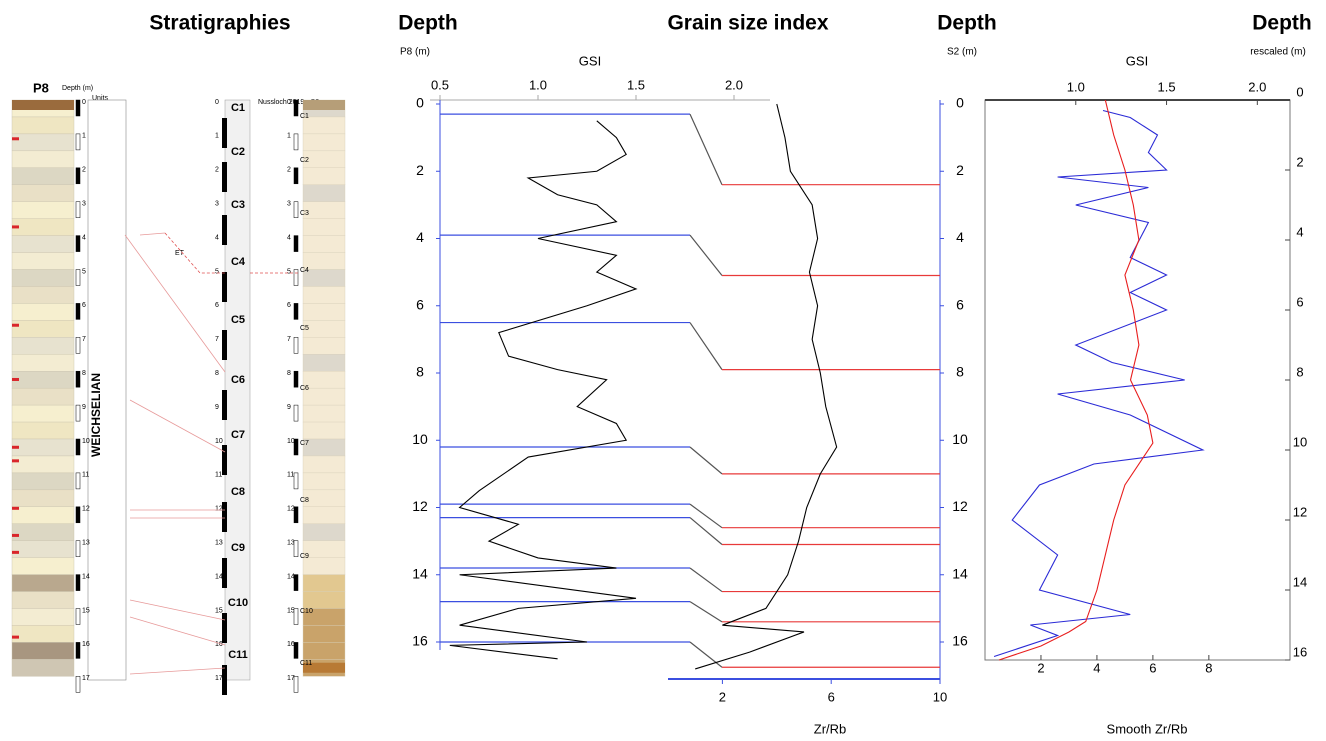 This screenshot has height=741, width=1326. Describe the element at coordinates (415, 52) in the screenshot. I see `y-axis-label: P8 (m)` at that location.